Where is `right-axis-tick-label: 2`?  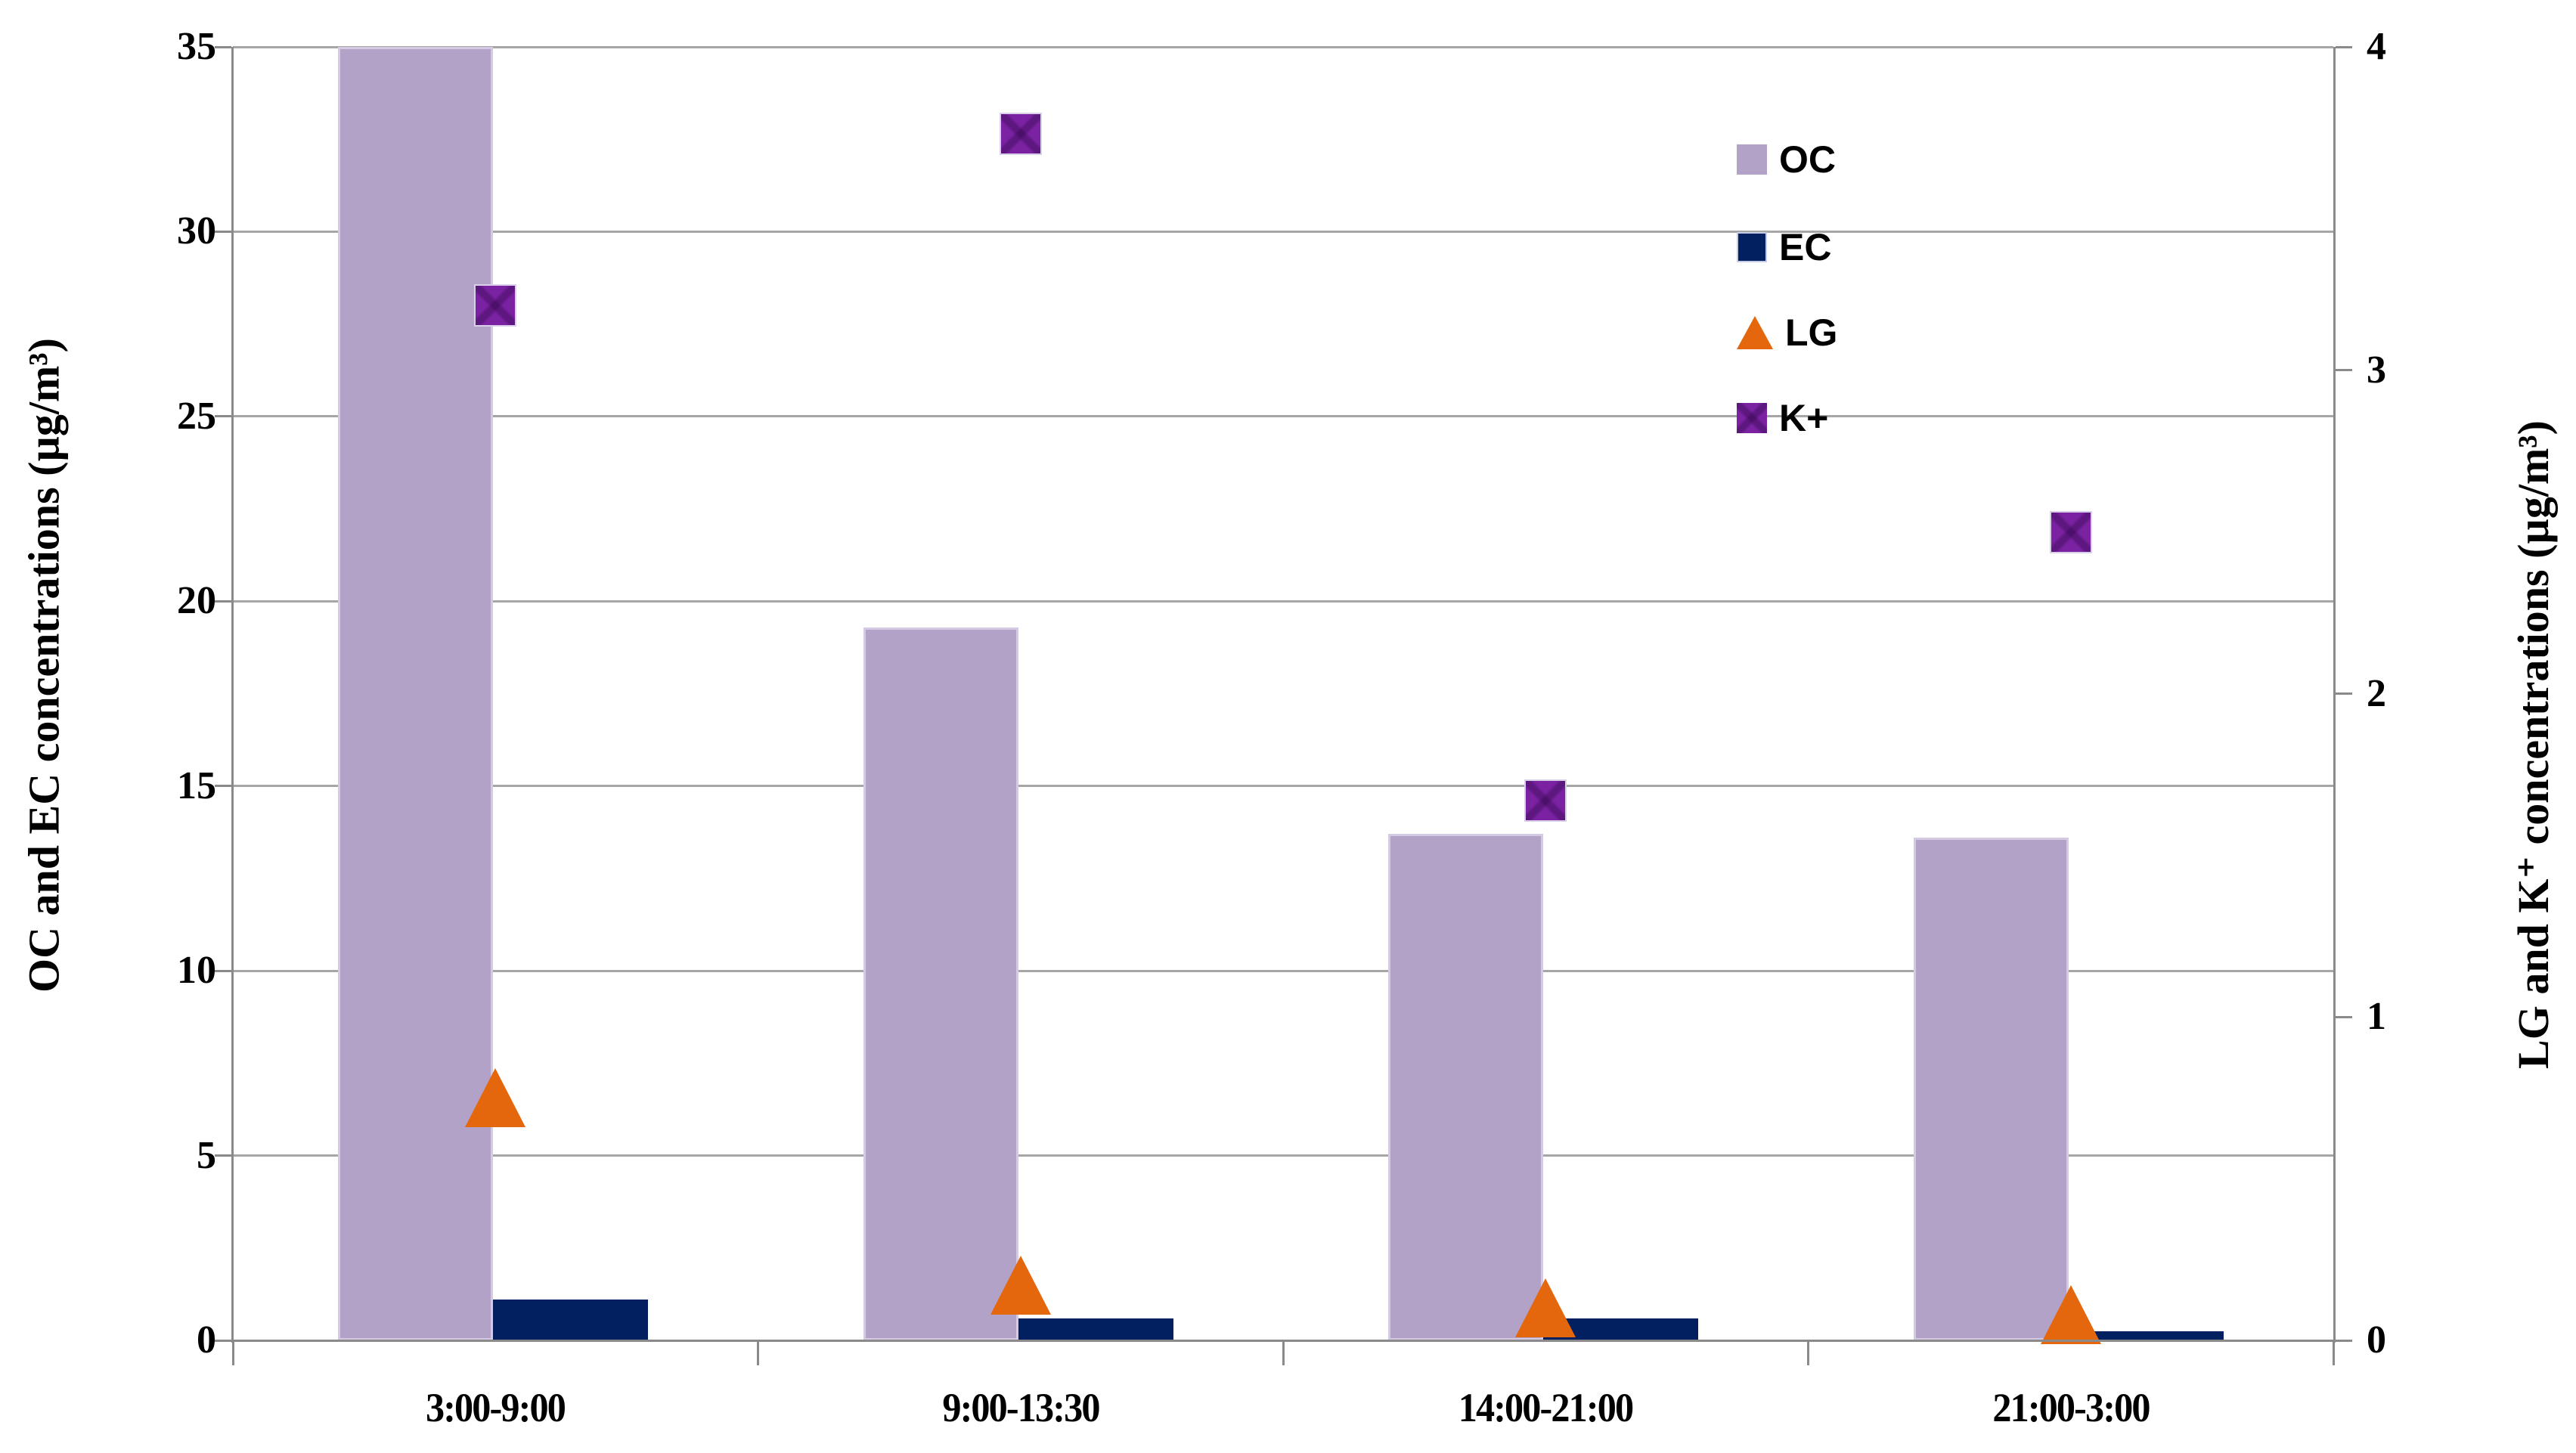
right-axis-tick-label: 2 is located at coordinates (2376, 693).